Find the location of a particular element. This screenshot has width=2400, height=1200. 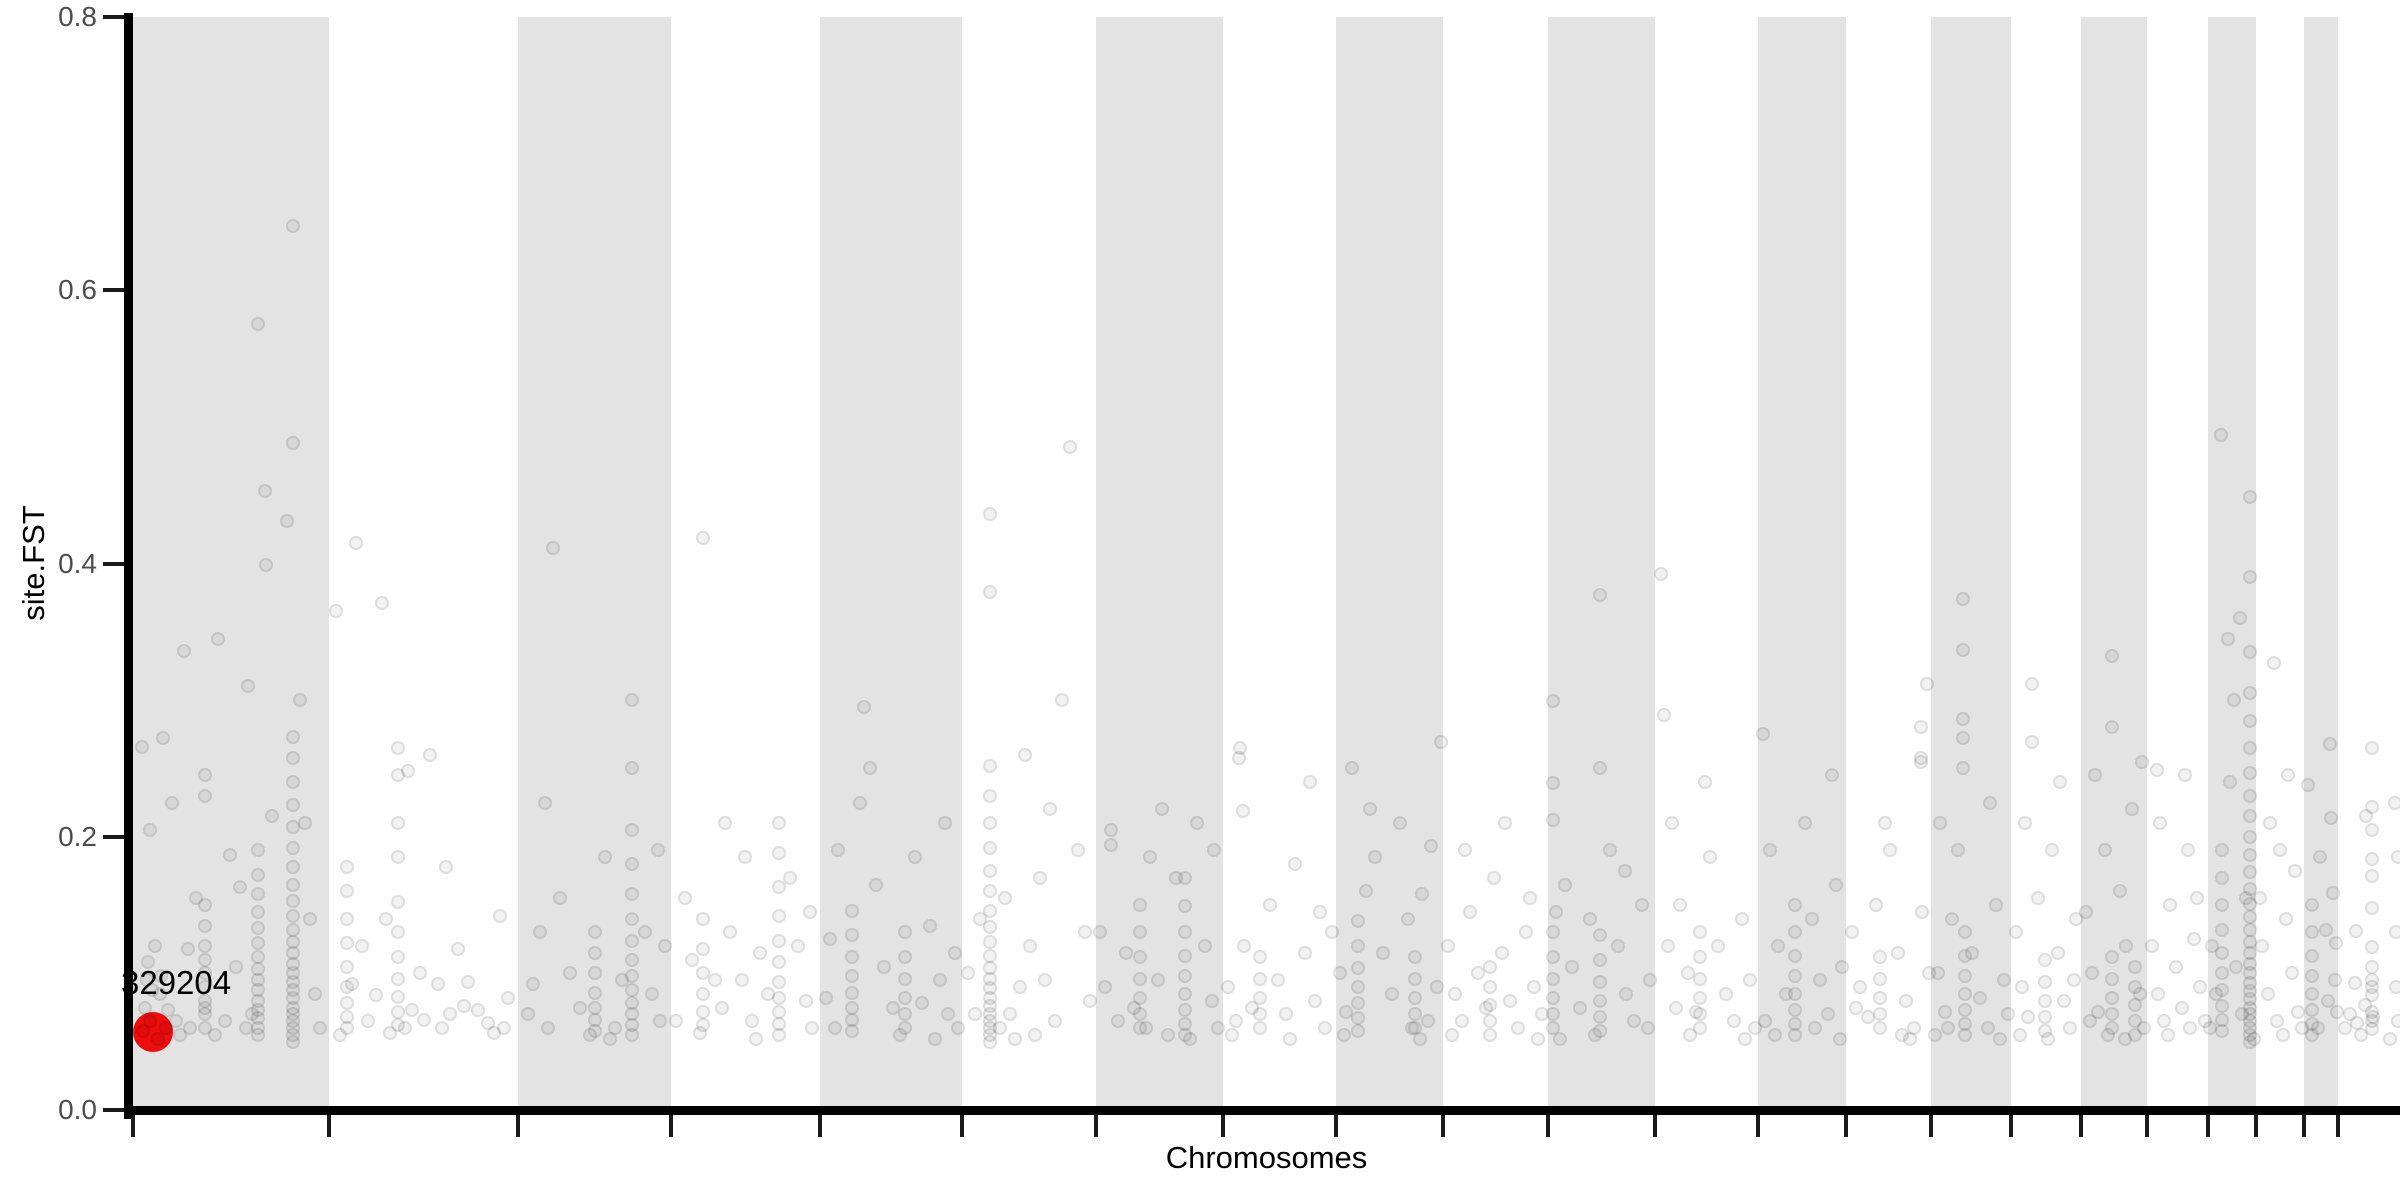

y-axis-tick-label: 0.2 is located at coordinates (77, 836).